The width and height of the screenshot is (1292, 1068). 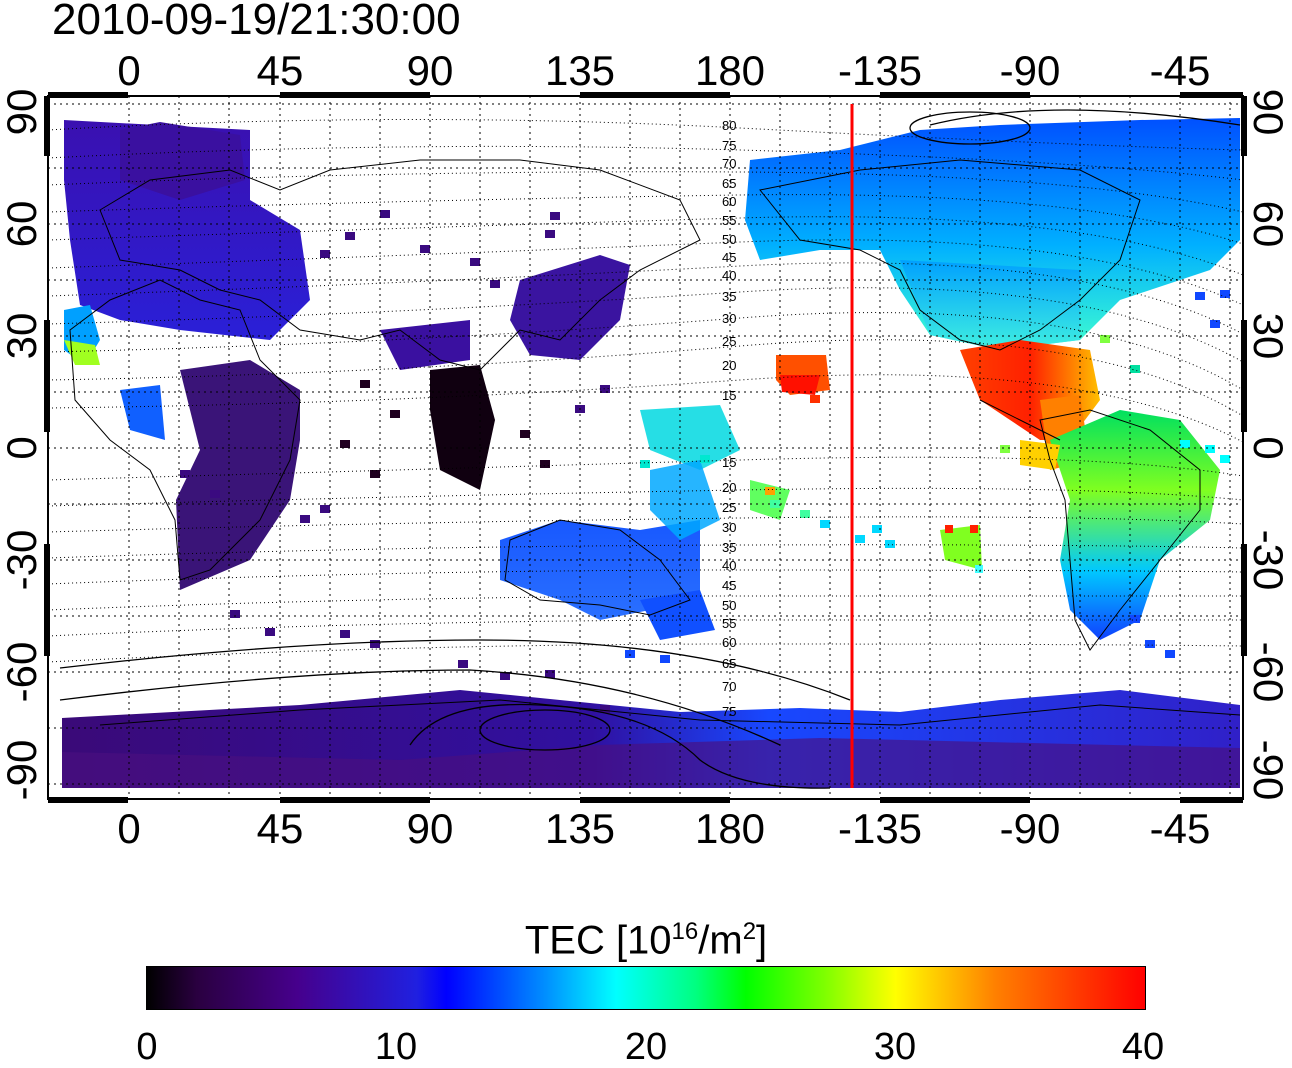 What do you see at coordinates (280, 70) in the screenshot?
I see `top-tick: 45` at bounding box center [280, 70].